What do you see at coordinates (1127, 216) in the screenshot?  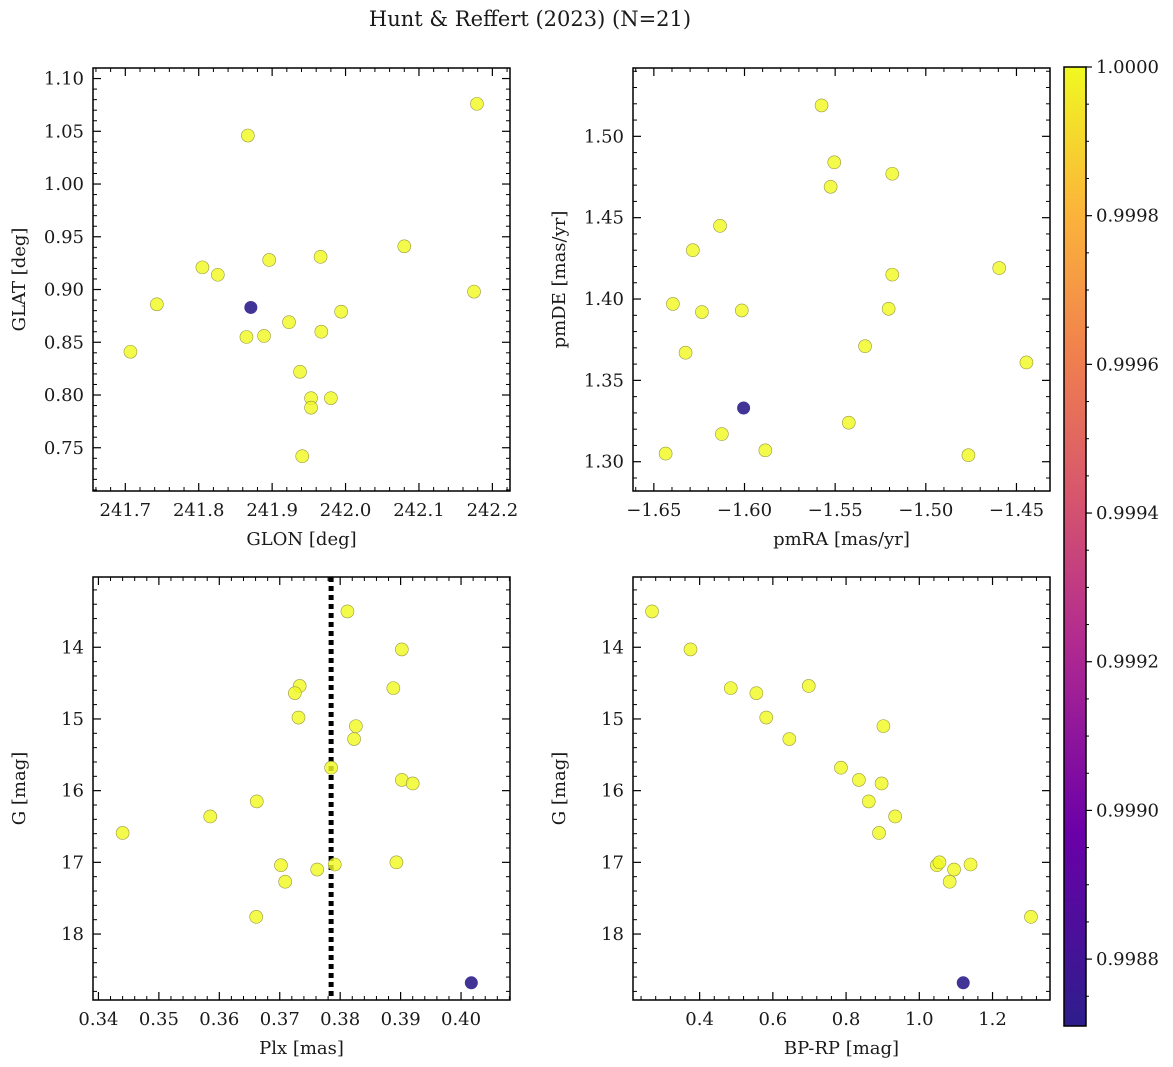 I see `colorbar-tick-label: 0.9998` at bounding box center [1127, 216].